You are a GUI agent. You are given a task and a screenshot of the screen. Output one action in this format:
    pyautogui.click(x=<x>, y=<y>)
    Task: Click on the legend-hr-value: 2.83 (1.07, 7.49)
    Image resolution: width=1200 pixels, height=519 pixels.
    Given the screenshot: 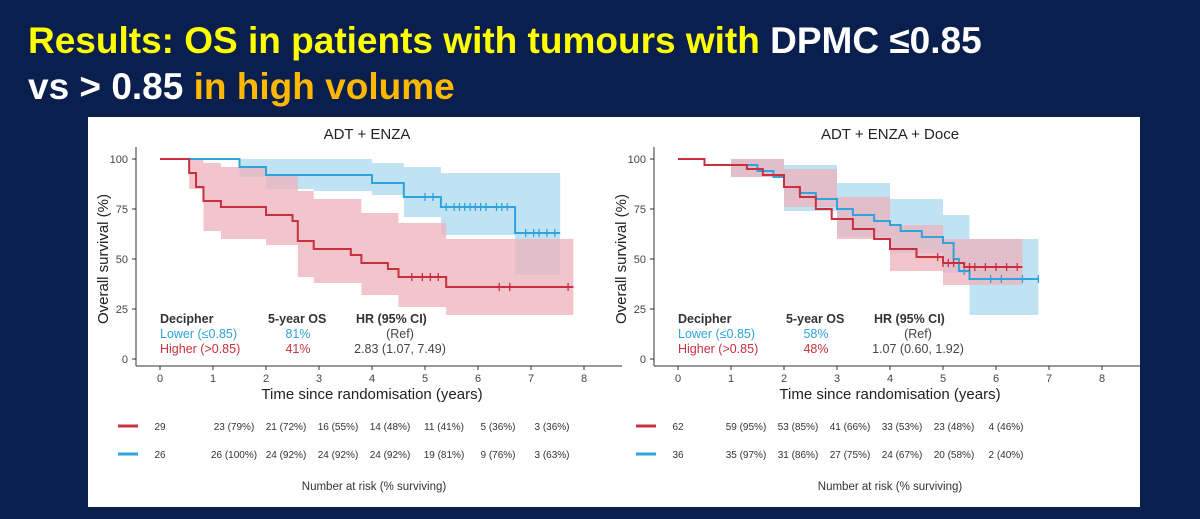 What is the action you would take?
    pyautogui.click(x=400, y=349)
    